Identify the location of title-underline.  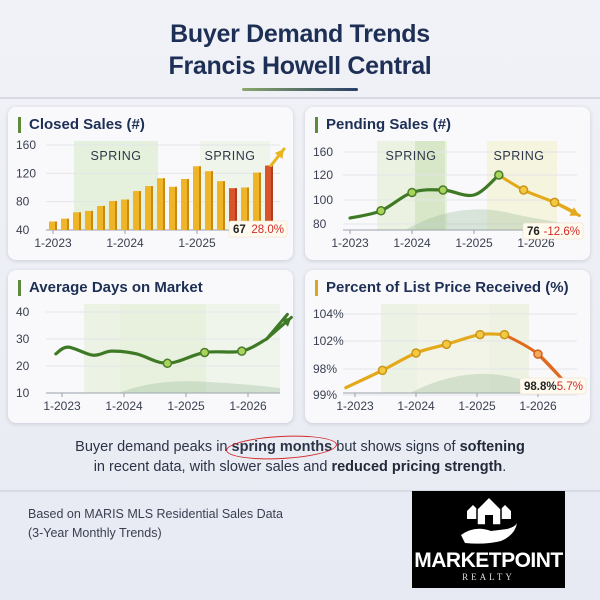
(300, 89).